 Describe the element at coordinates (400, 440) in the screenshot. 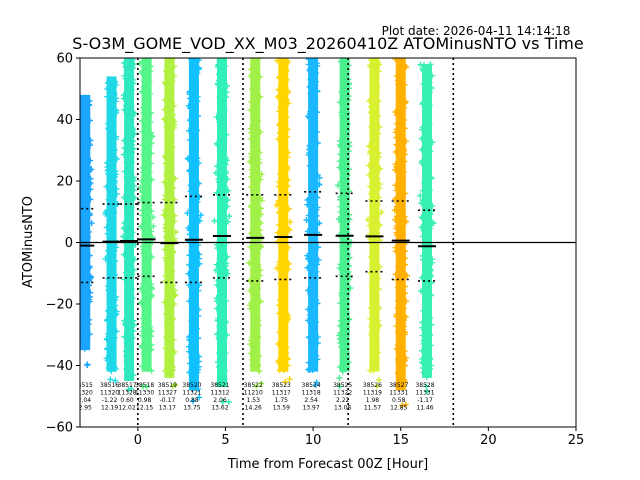

I see `x-tick-label: 15` at that location.